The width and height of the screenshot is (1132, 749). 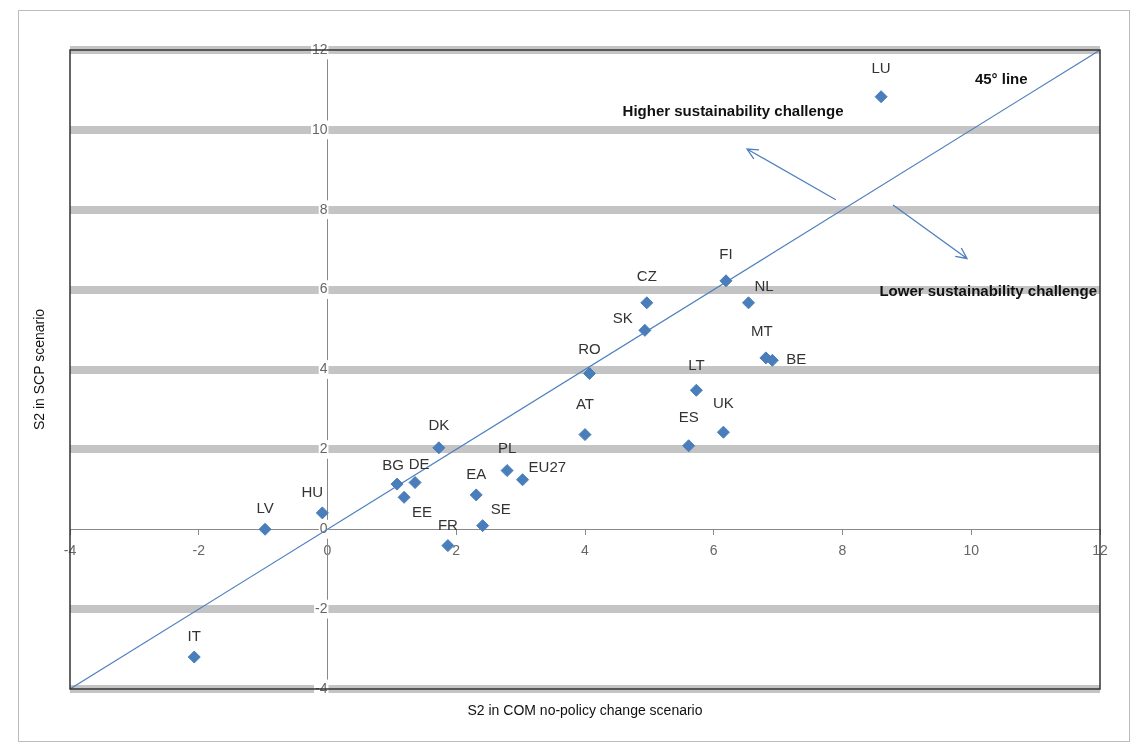 I want to click on annotation: SE, so click(x=500, y=508).